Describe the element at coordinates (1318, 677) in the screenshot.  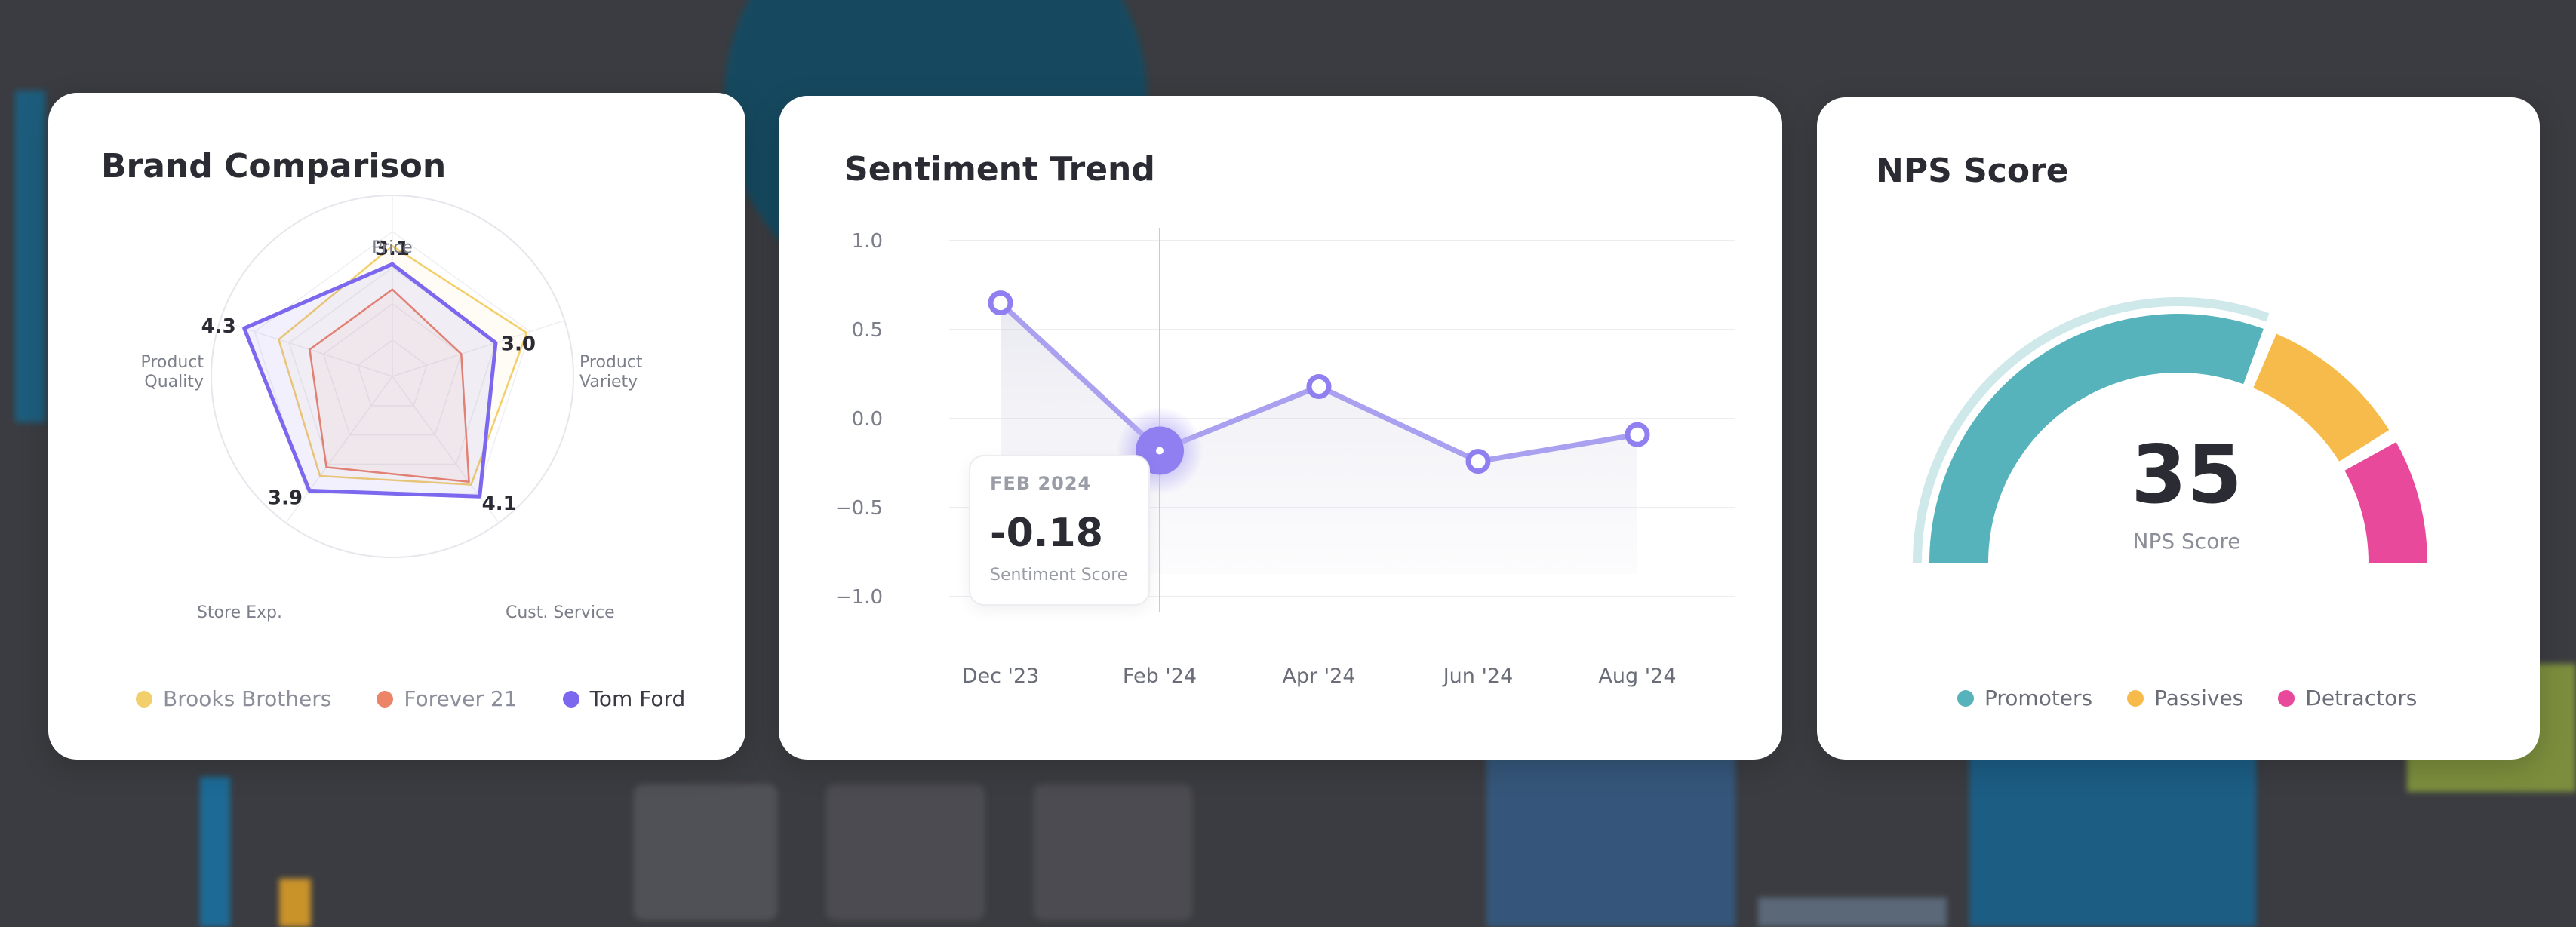
I see `x-tick-label: Apr '24` at that location.